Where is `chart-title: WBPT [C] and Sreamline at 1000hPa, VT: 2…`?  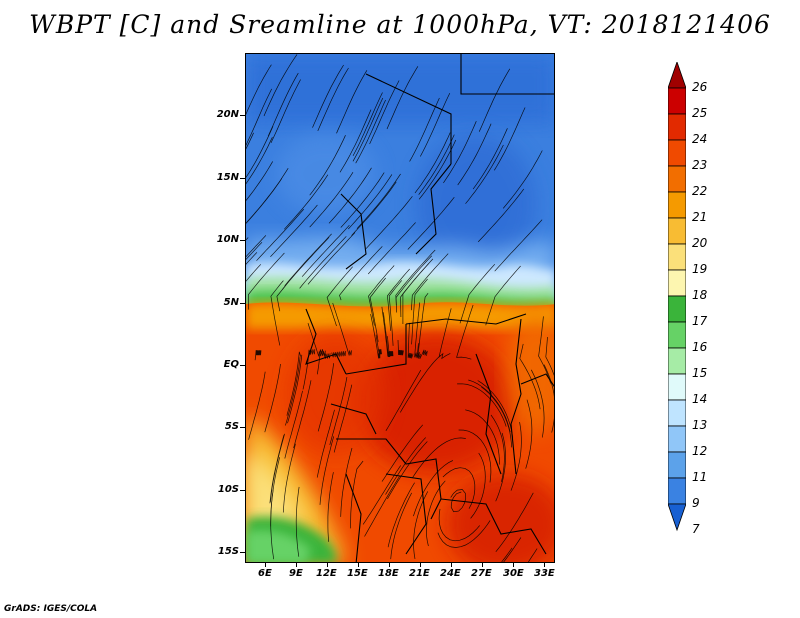
chart-title: WBPT [C] and Sreamline at 1000hPa, VT: 2… is located at coordinates (400, 24).